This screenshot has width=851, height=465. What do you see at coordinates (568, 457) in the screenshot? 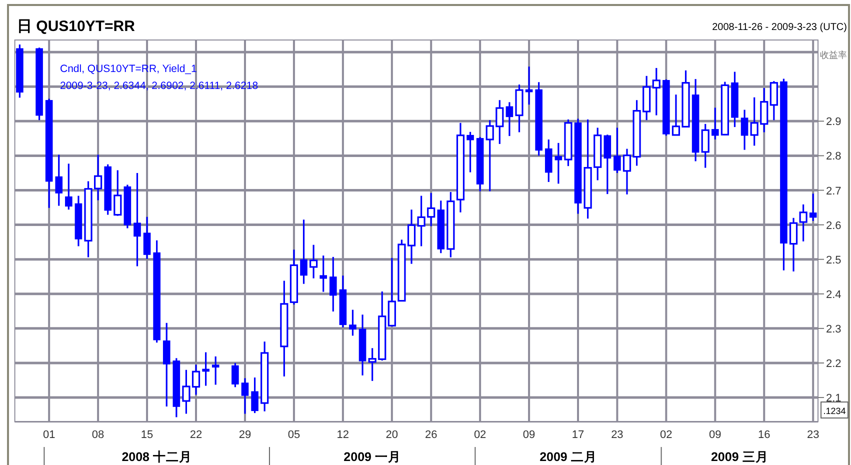
I see `text: 2009 二月` at bounding box center [568, 457].